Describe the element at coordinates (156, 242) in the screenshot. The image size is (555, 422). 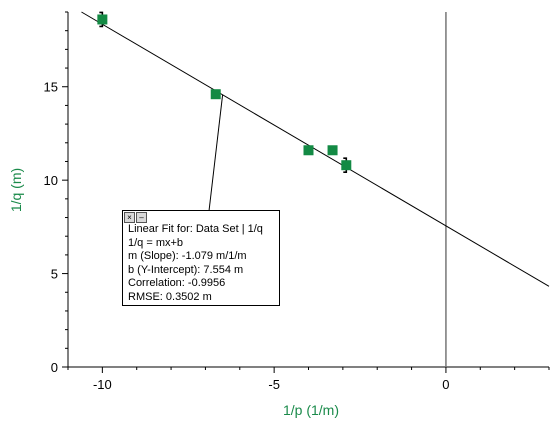
I see `fit-equation: 1/q = mx+b` at that location.